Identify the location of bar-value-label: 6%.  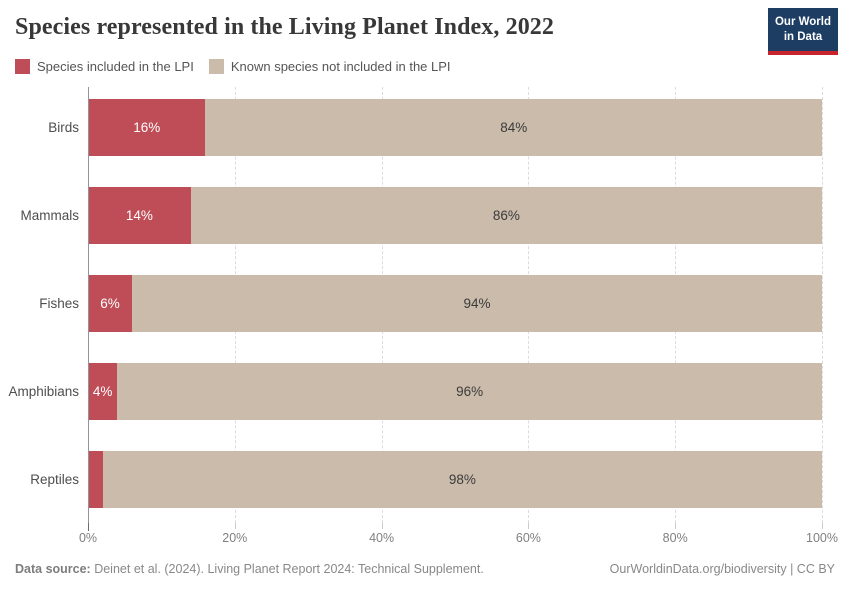
(110, 304).